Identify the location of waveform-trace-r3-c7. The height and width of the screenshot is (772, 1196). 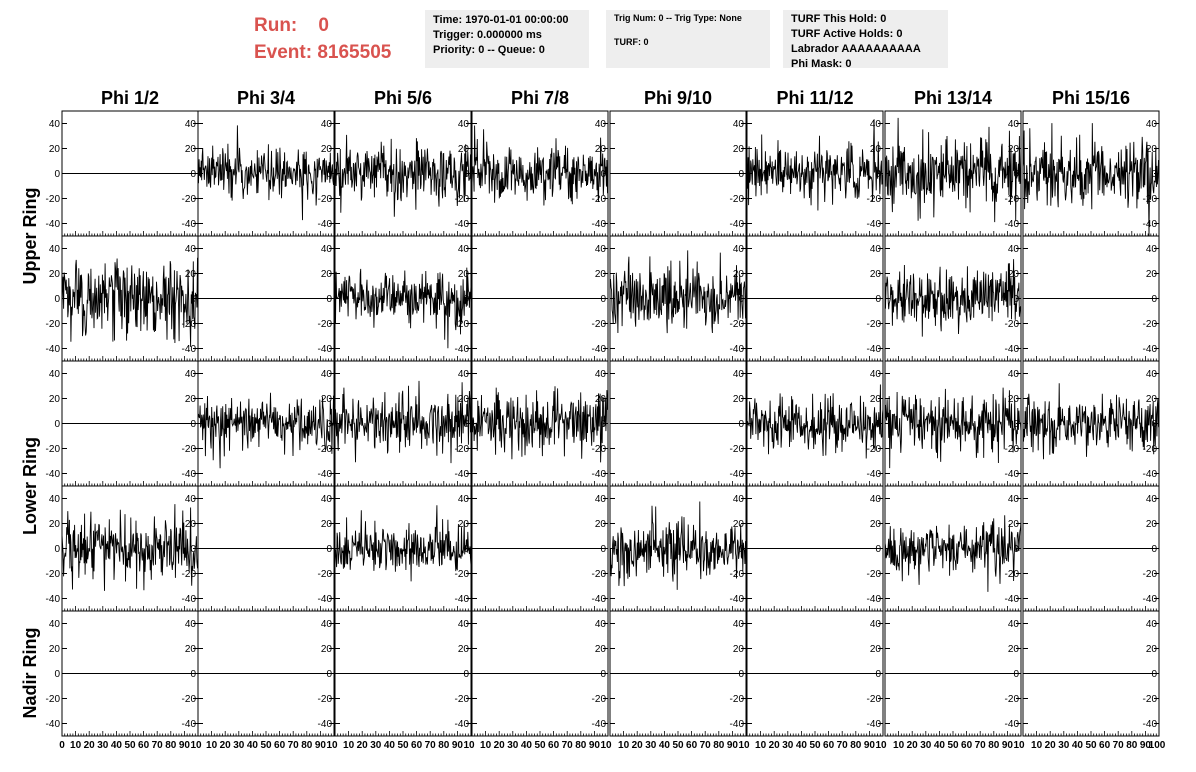
(953, 428).